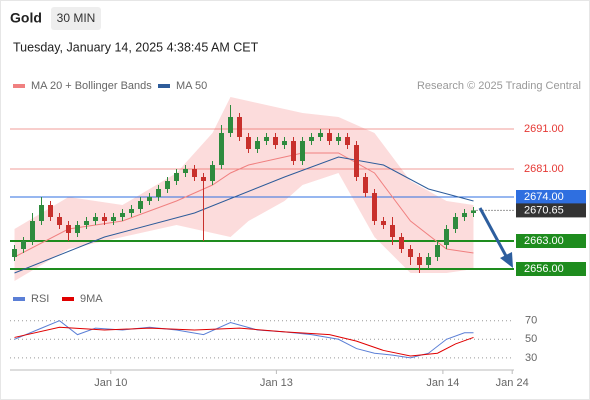 This screenshot has width=590, height=400. I want to click on legend-label: RSI, so click(40, 299).